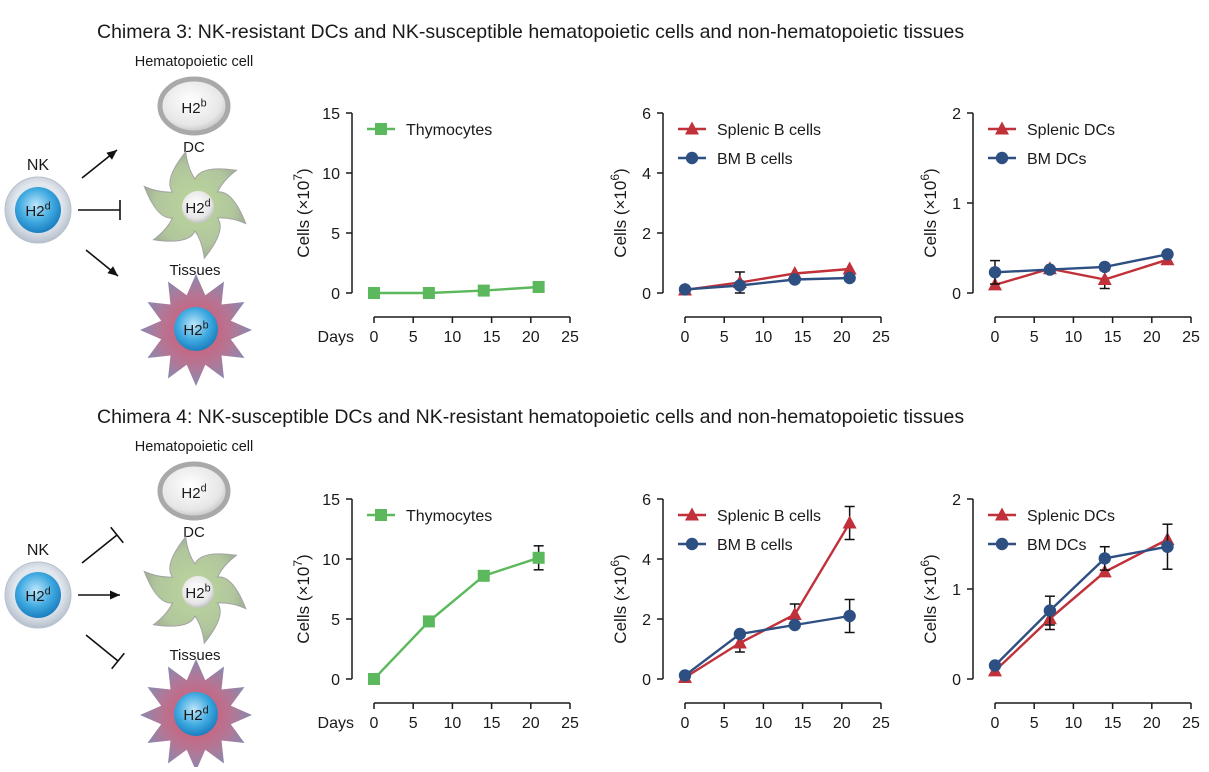 This screenshot has width=1209, height=772. What do you see at coordinates (769, 516) in the screenshot?
I see `legend-label: Splenic B cells` at bounding box center [769, 516].